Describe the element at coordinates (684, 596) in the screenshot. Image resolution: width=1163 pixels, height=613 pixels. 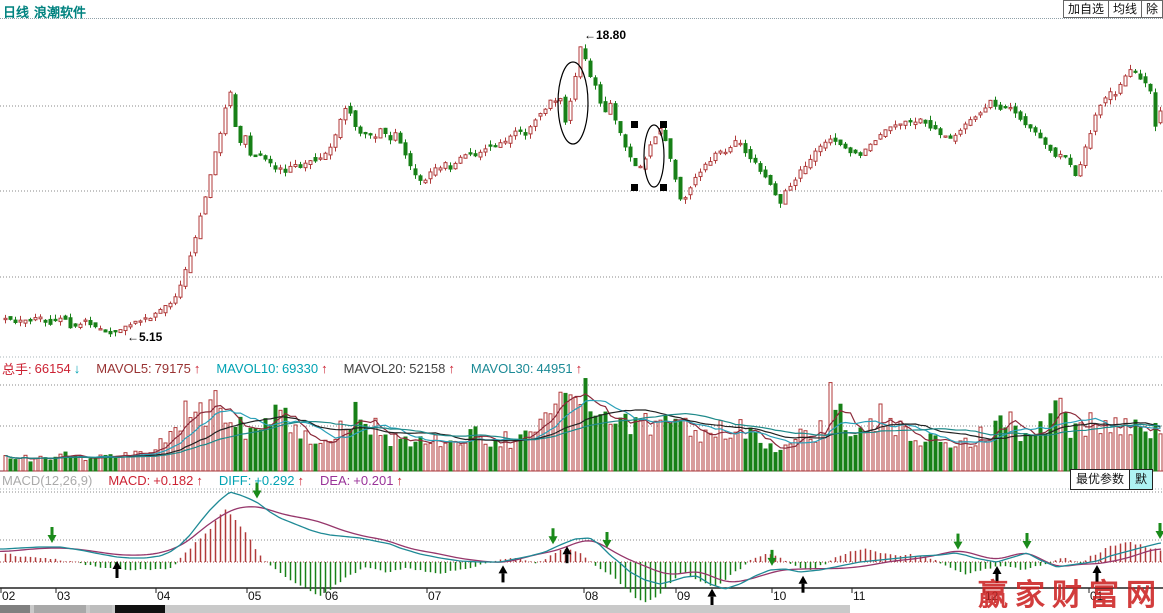
I see `x-axis-label: 09` at that location.